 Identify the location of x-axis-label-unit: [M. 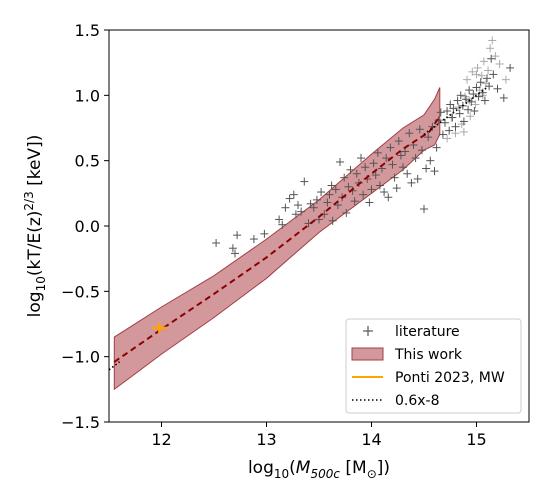
(353, 468).